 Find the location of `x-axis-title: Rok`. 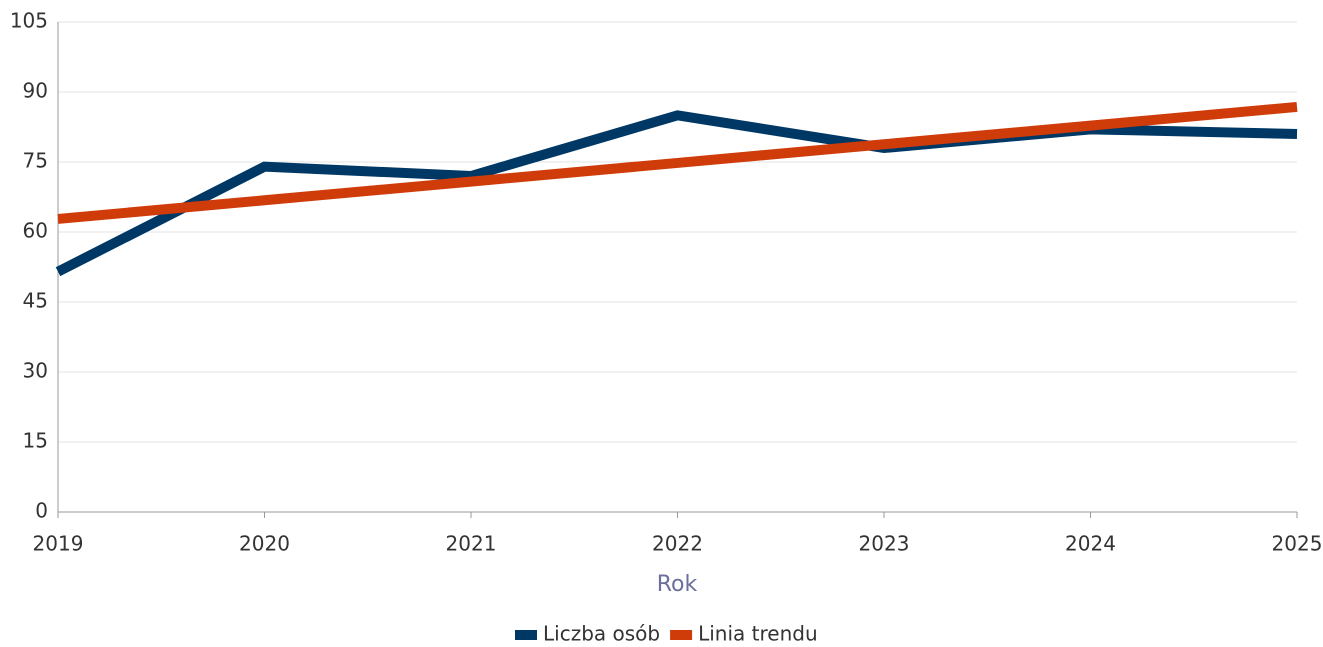

x-axis-title: Rok is located at coordinates (677, 584).